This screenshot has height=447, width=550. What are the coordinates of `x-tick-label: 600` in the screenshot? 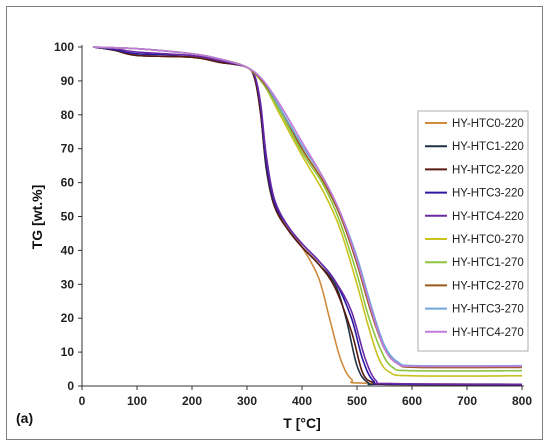 It's located at (412, 401).